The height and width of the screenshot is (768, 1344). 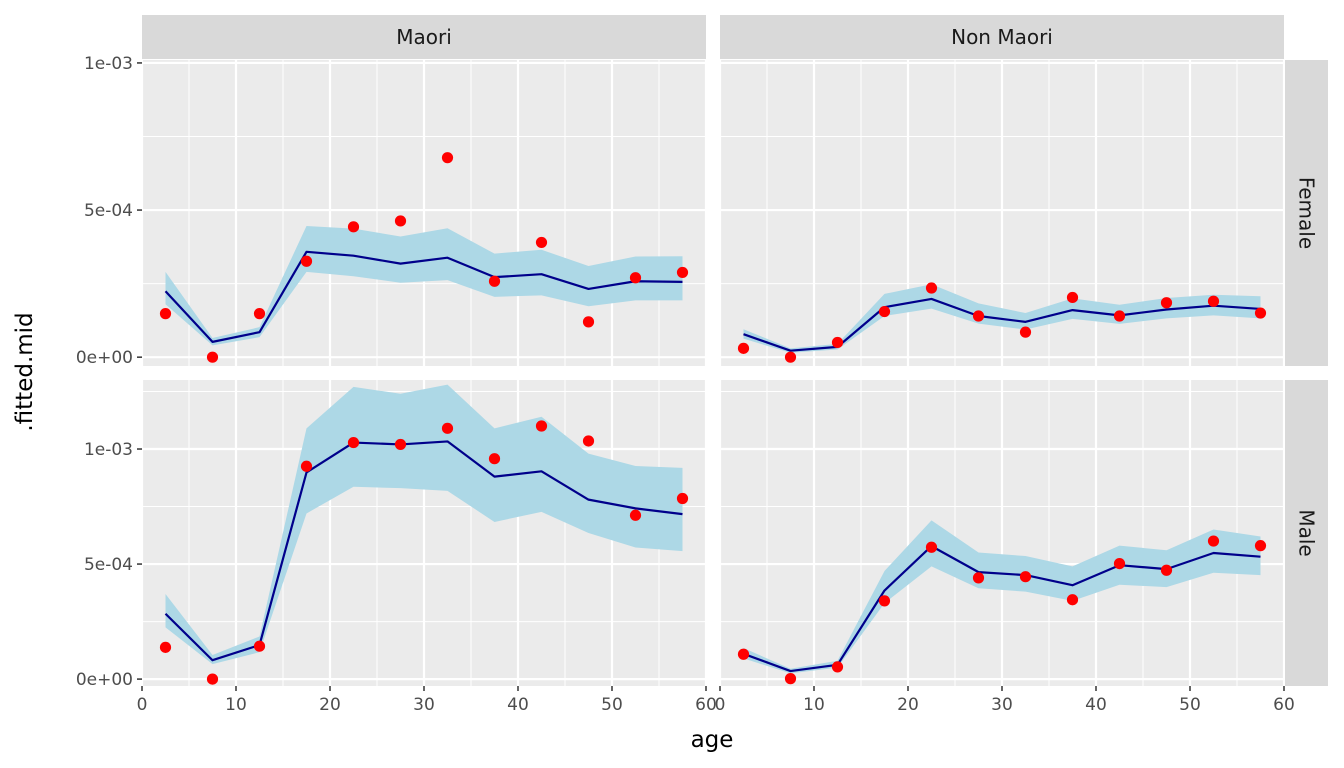 I want to click on strip-label: Non Maori, so click(x=1002, y=37).